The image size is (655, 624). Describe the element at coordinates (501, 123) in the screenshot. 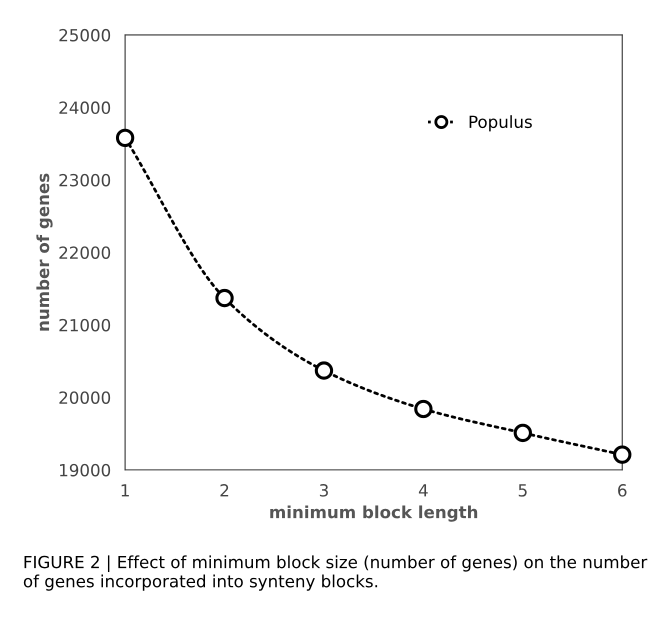

I see `legend-label: Populus` at that location.